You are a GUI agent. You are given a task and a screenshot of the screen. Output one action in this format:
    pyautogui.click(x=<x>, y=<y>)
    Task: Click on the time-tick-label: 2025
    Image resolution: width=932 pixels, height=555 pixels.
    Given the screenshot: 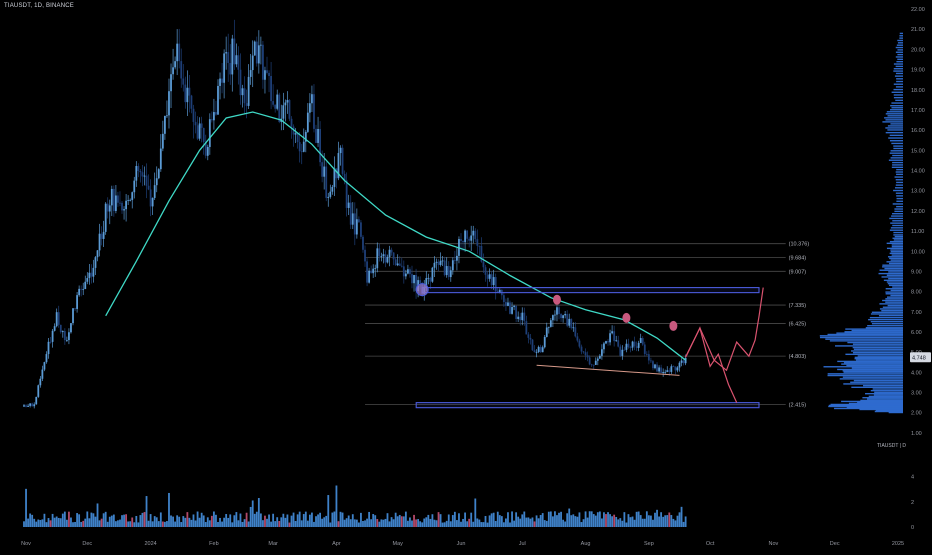 What is the action you would take?
    pyautogui.click(x=898, y=544)
    